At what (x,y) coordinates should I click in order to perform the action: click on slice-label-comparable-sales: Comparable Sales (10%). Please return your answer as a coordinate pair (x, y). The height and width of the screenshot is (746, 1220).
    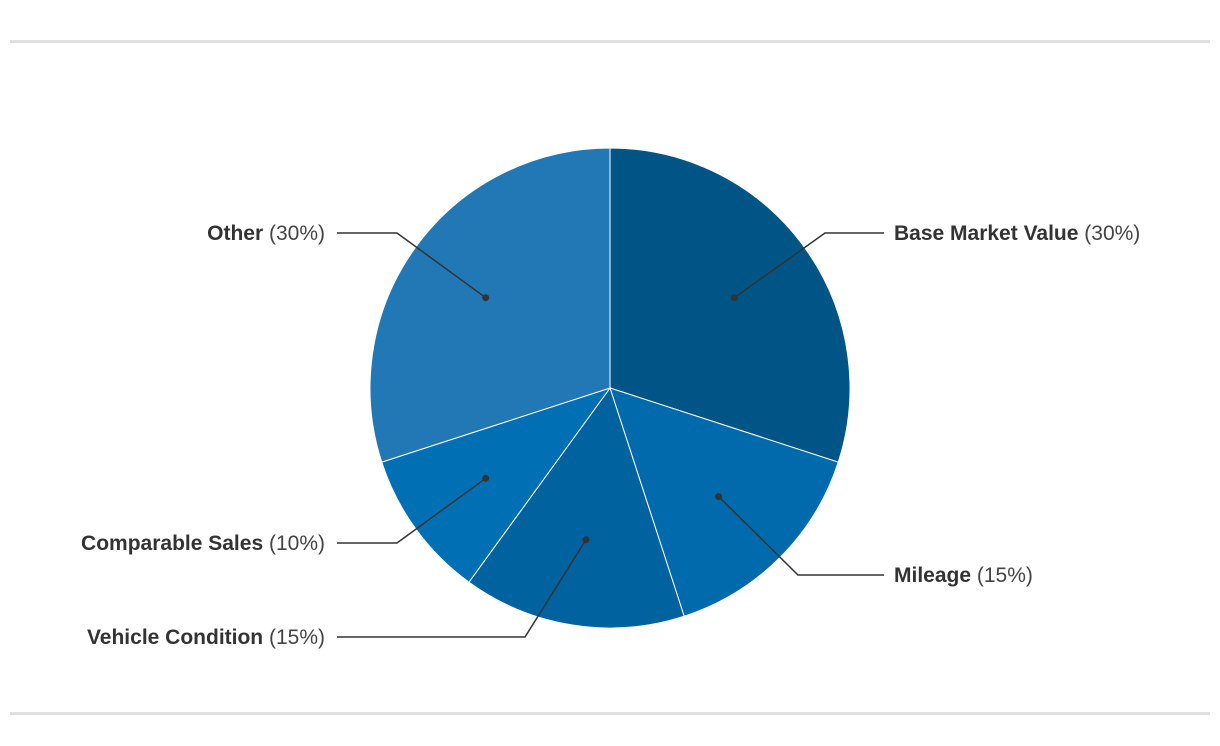
    Looking at the image, I should click on (203, 543).